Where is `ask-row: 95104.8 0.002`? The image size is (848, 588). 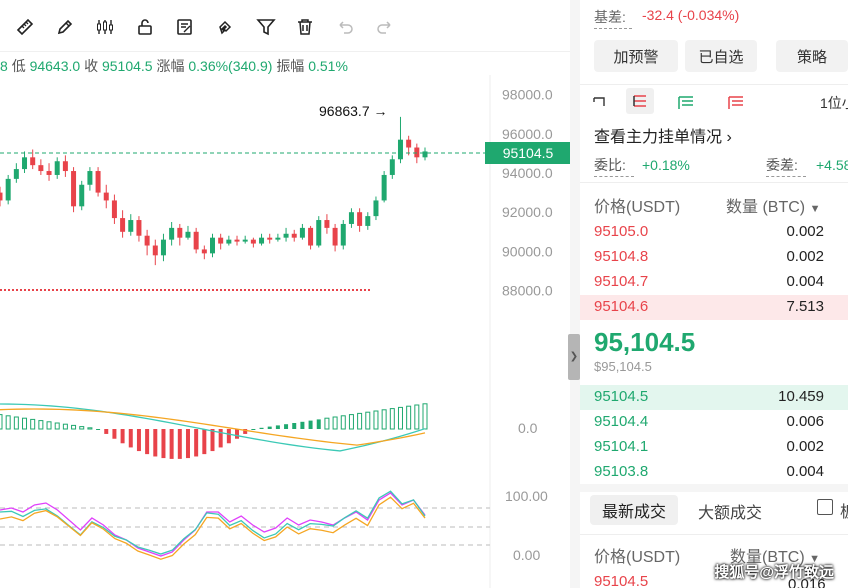
ask-row: 95104.8 0.002 is located at coordinates (714, 257).